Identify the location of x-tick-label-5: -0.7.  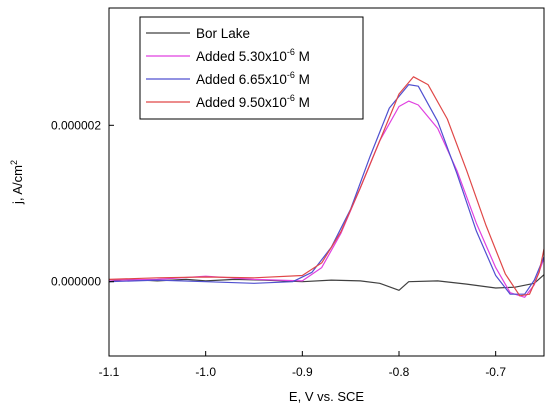
(495, 372).